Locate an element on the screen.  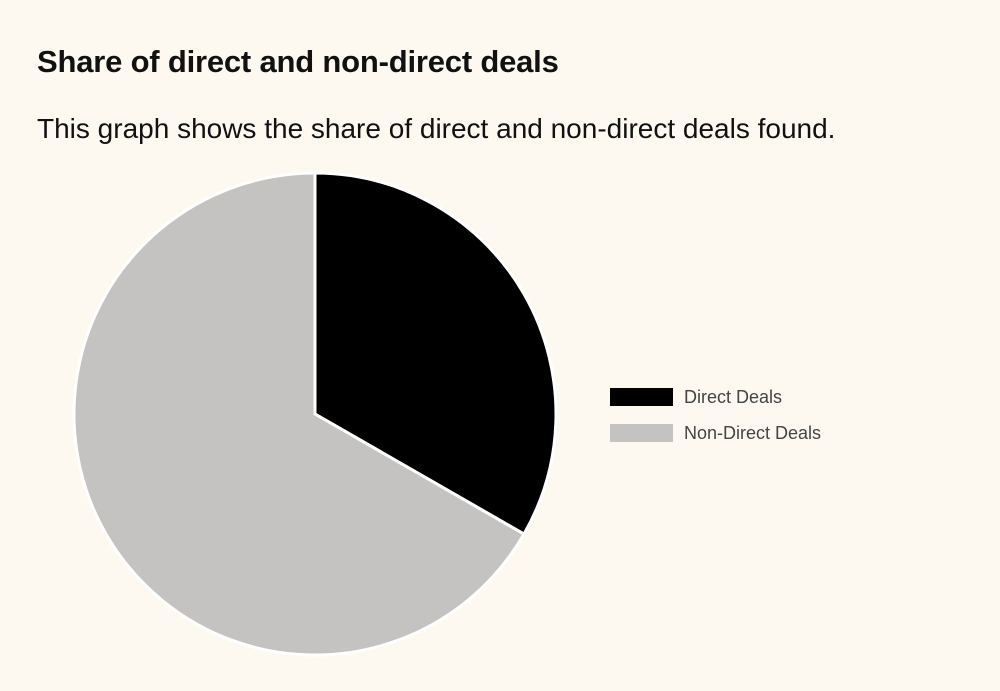
legend-label-direct-deals: Direct Deals is located at coordinates (733, 397).